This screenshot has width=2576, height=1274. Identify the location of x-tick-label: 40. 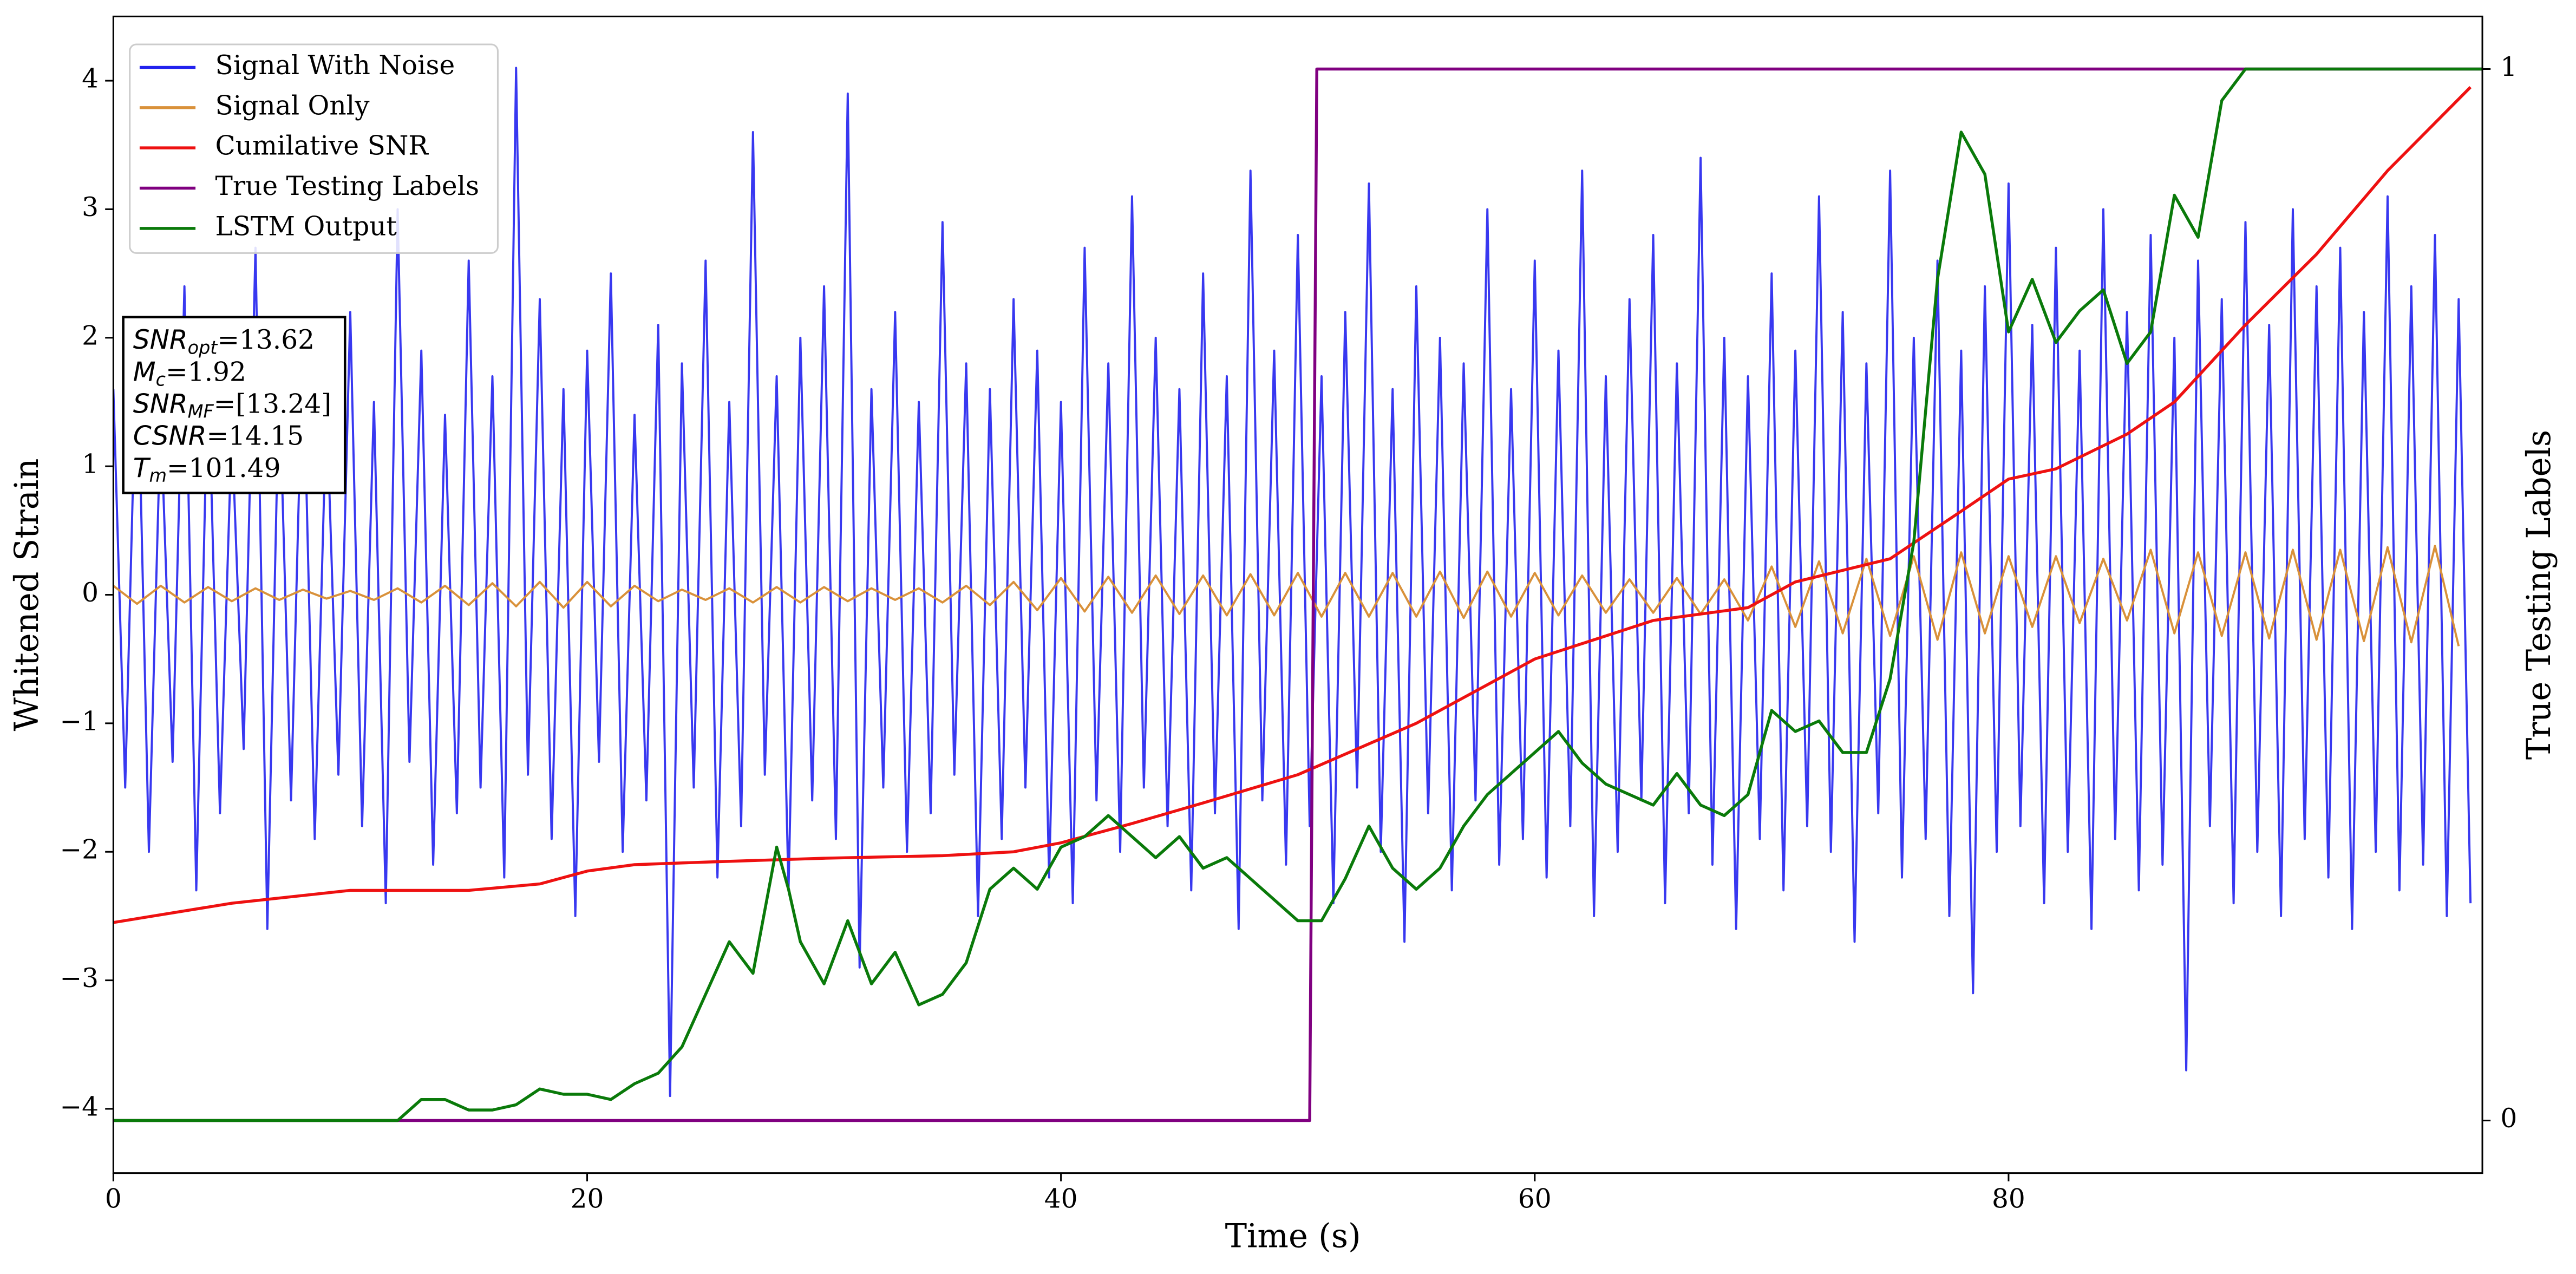
(1061, 1199).